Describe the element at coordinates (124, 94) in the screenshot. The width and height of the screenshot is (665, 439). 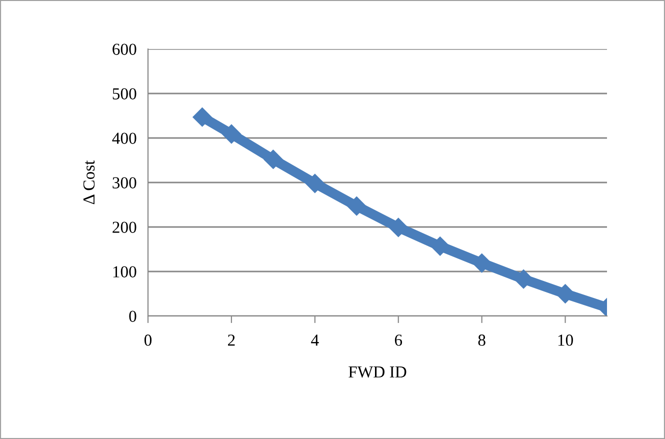
I see `y-tick-label: 500` at that location.